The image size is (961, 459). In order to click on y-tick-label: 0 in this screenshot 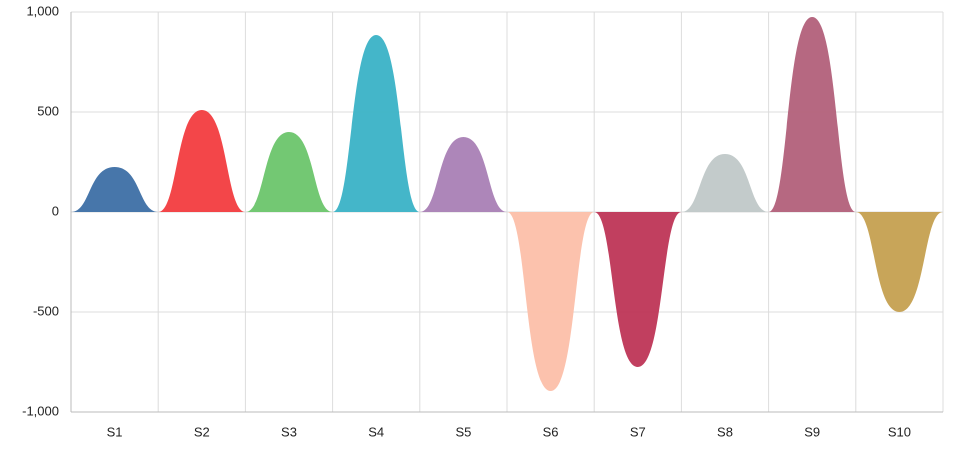, I will do `click(55, 210)`.